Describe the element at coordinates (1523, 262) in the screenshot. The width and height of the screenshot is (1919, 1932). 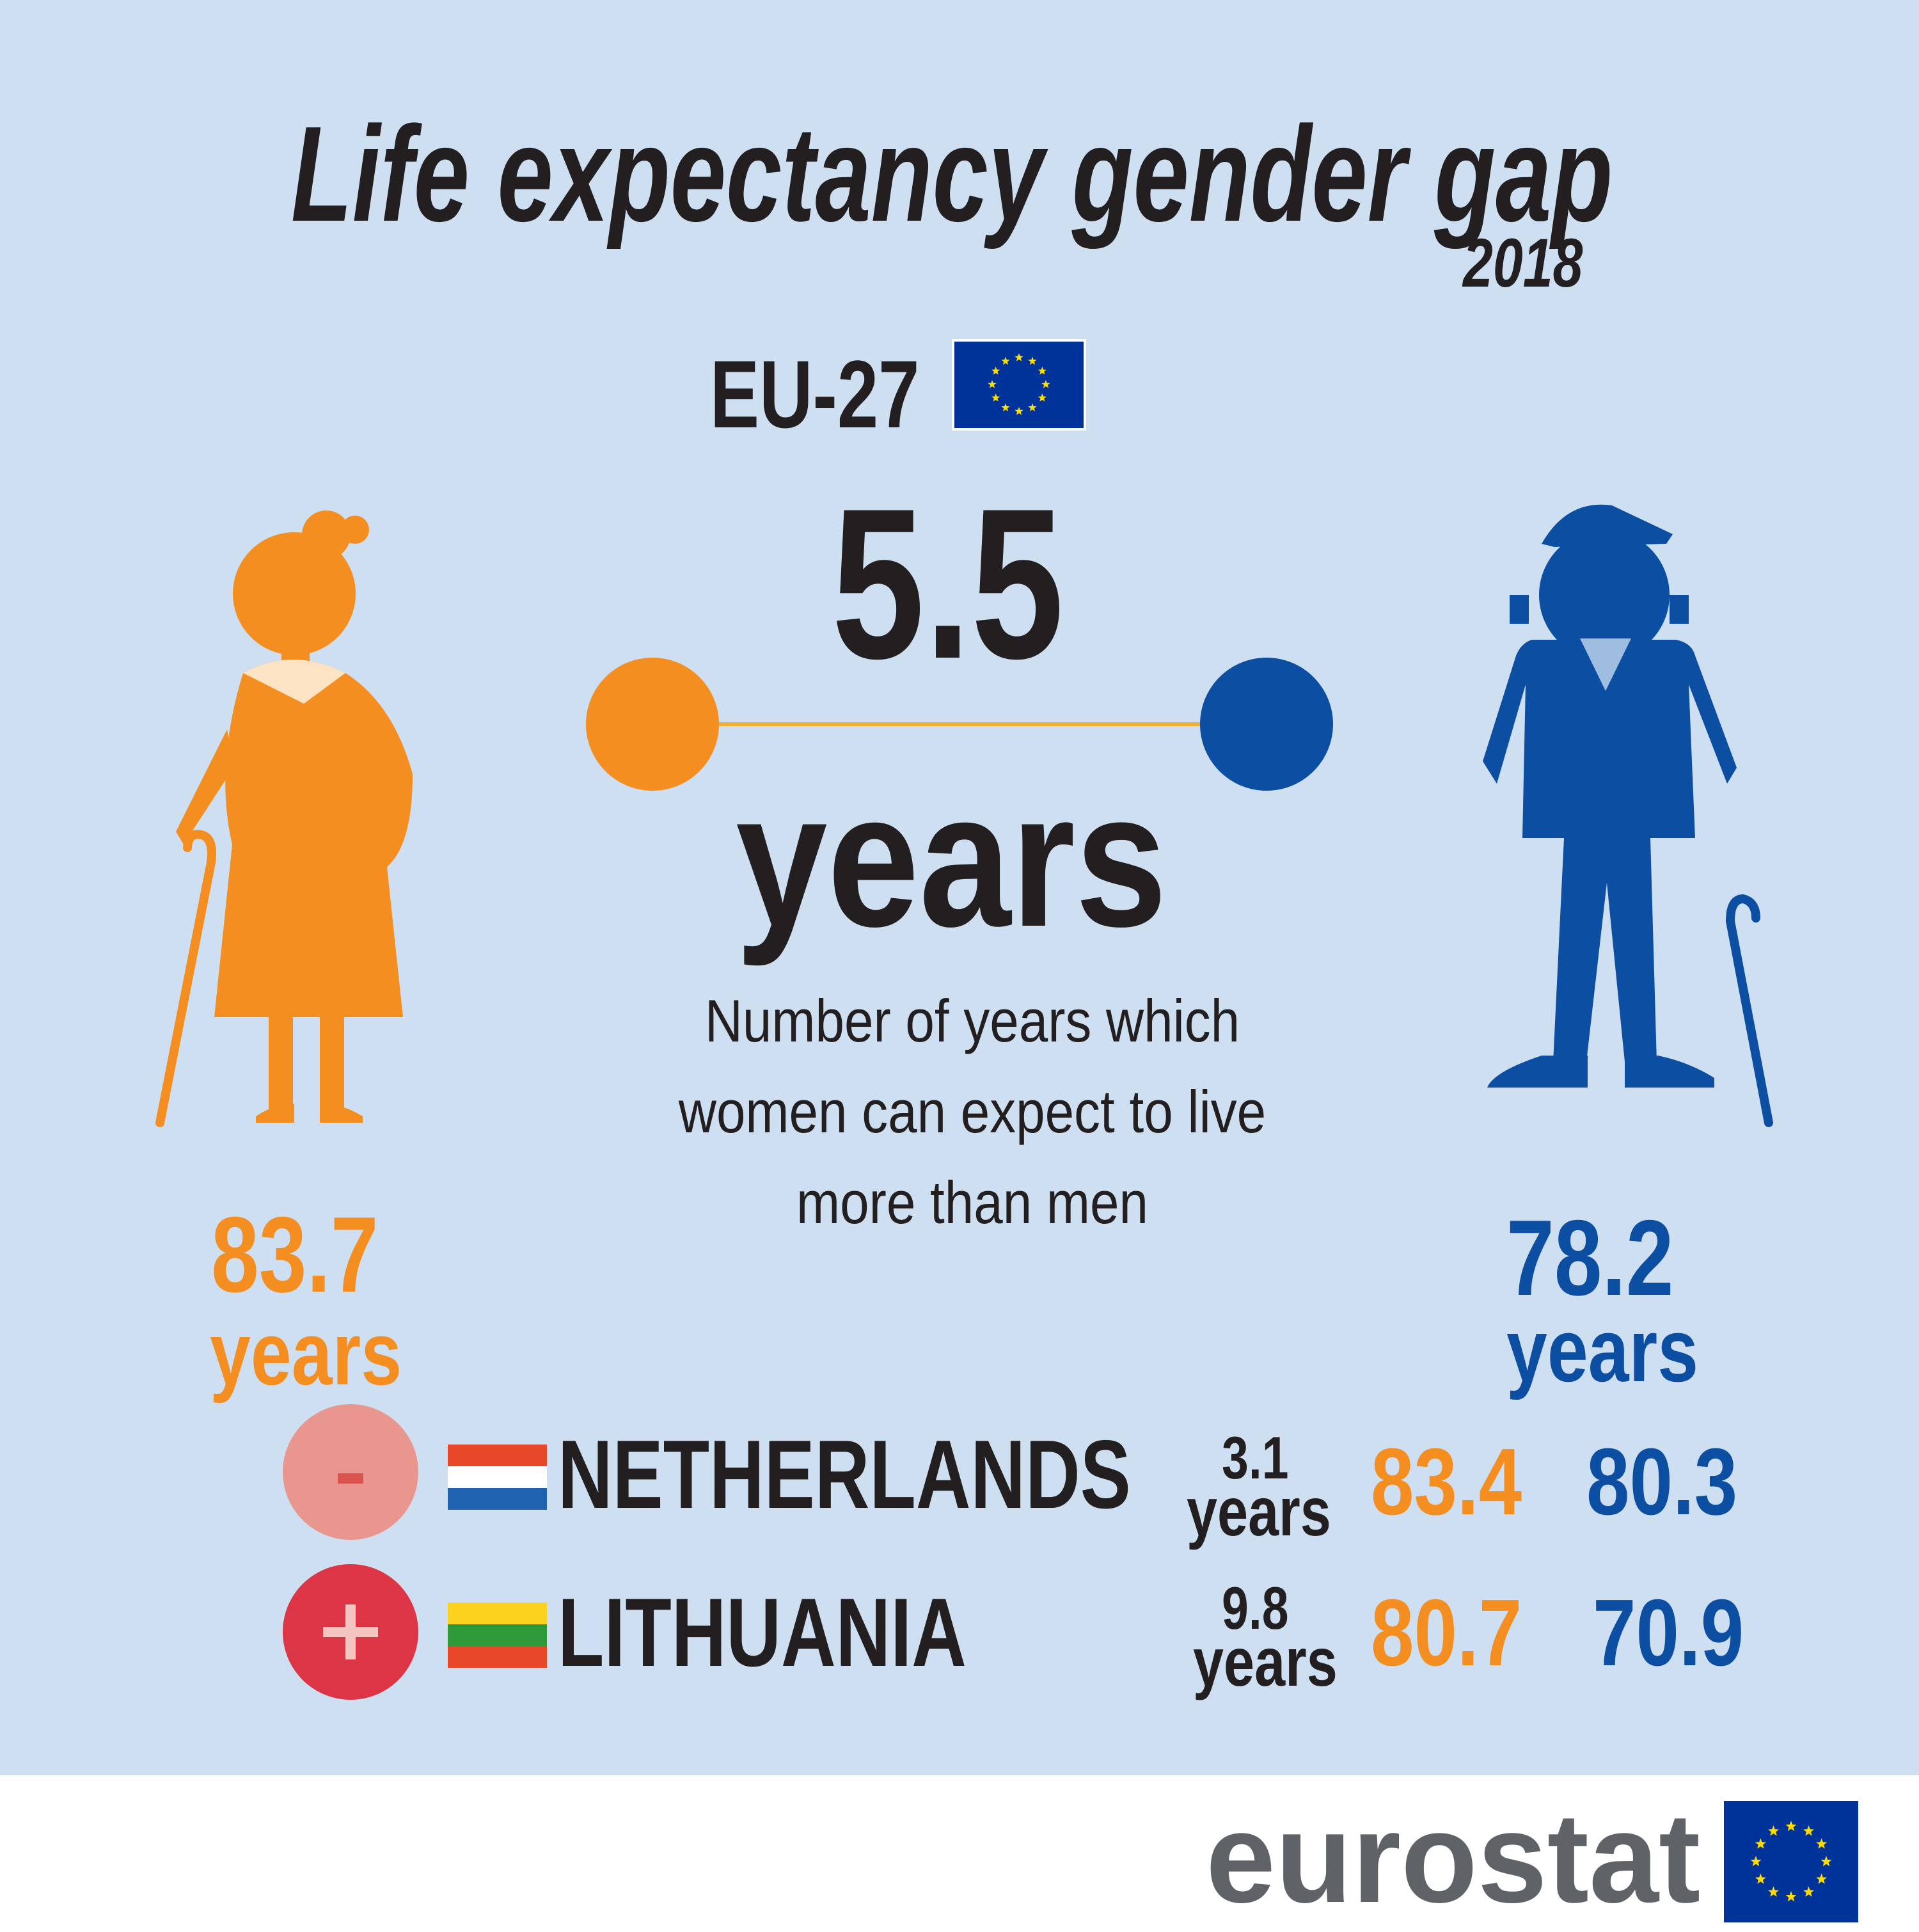
I see `year-label: 2018` at that location.